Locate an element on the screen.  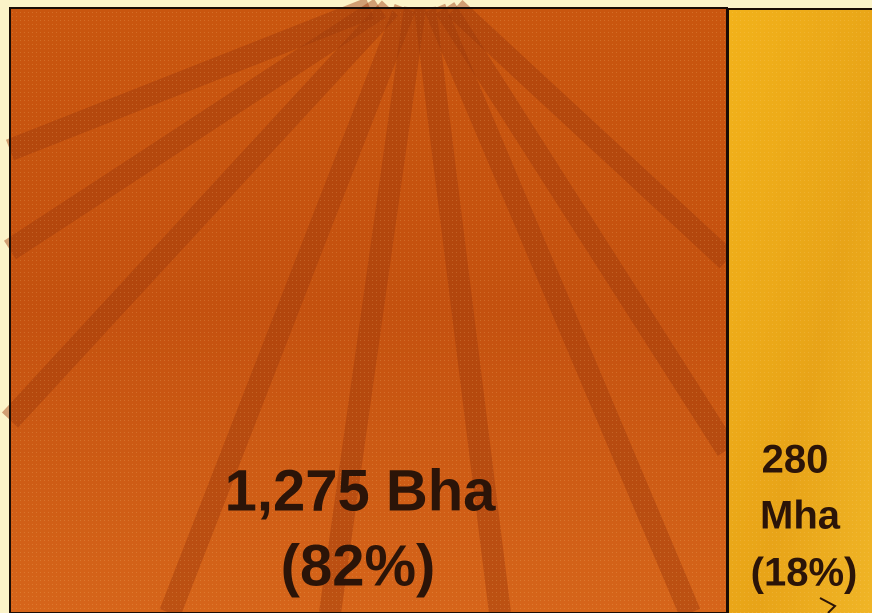
area-value: 1,275 Bha is located at coordinates (361, 490).